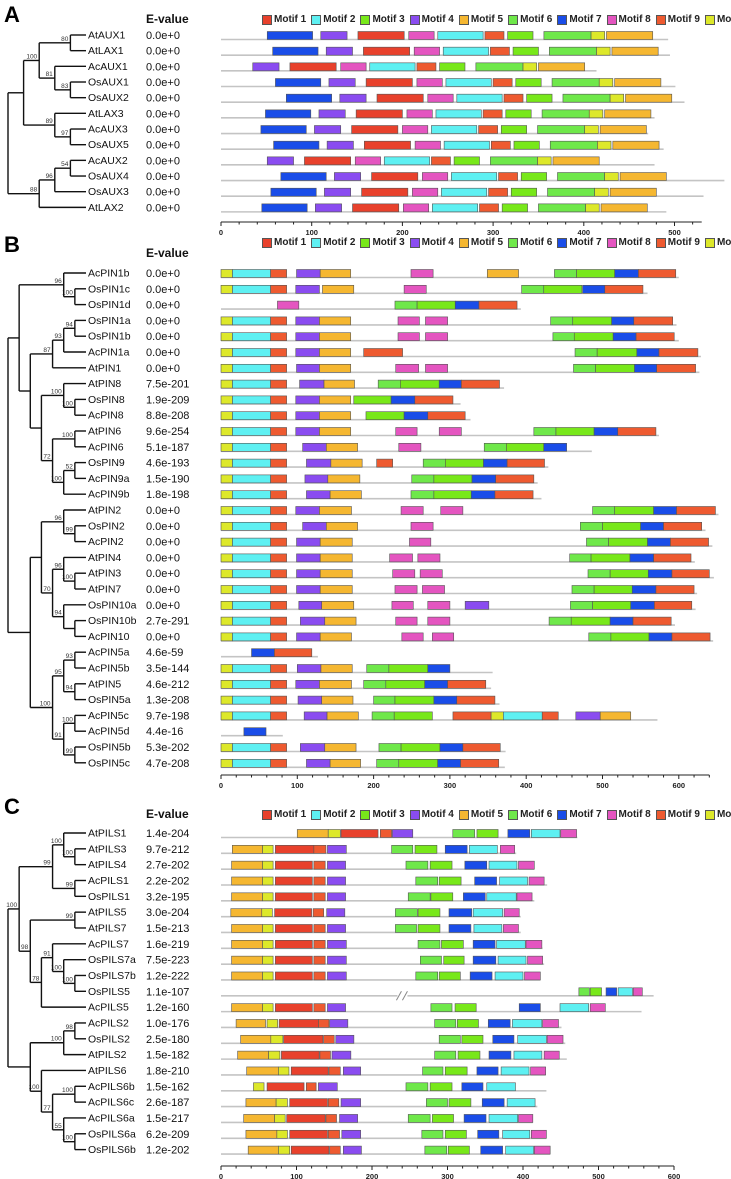 Image resolution: width=731 pixels, height=1179 pixels. What do you see at coordinates (598, 1175) in the screenshot?
I see `axis-tick-label: 500` at bounding box center [598, 1175].